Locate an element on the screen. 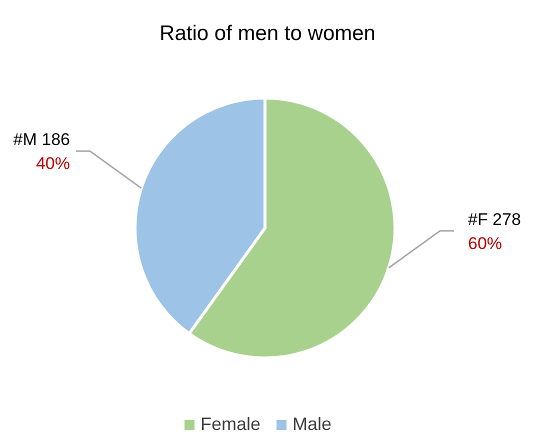 The width and height of the screenshot is (535, 447). chart-title: Ratio of men to women is located at coordinates (268, 33).